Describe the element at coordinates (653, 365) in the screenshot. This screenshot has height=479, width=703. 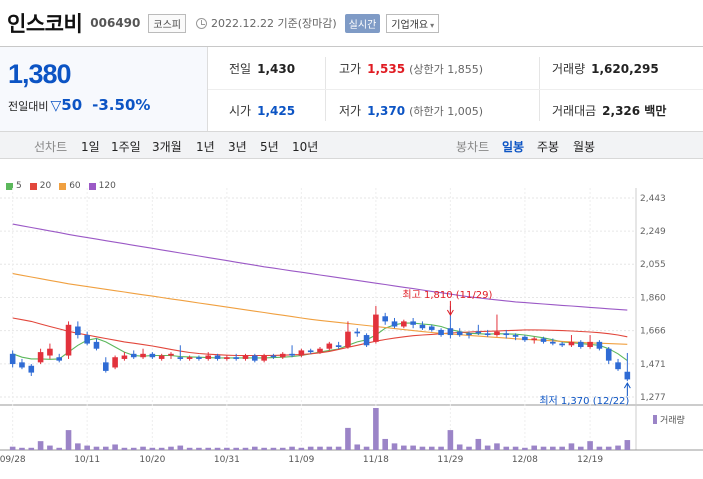
I see `y-tick-label: 1,471` at that location.